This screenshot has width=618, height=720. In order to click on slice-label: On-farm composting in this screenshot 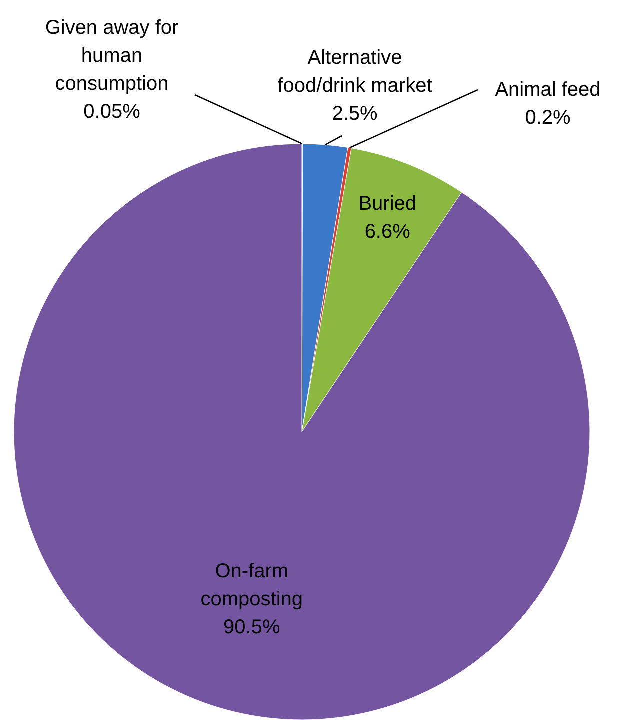, I will do `click(252, 585)`.